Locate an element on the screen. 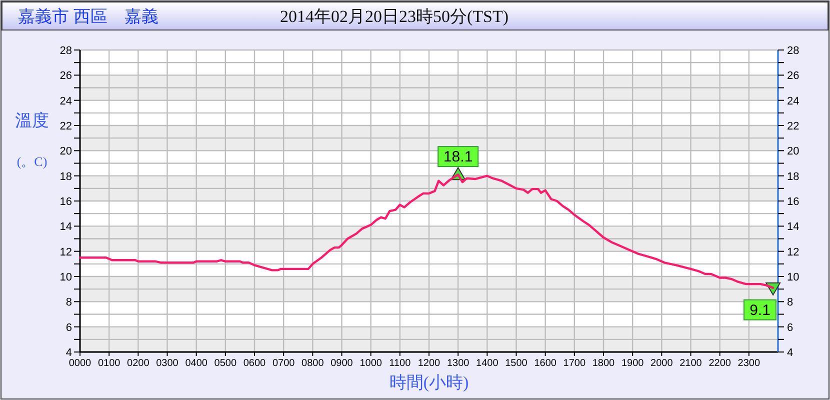 Image resolution: width=830 pixels, height=400 pixels. annotation: 18.1 is located at coordinates (458, 157).